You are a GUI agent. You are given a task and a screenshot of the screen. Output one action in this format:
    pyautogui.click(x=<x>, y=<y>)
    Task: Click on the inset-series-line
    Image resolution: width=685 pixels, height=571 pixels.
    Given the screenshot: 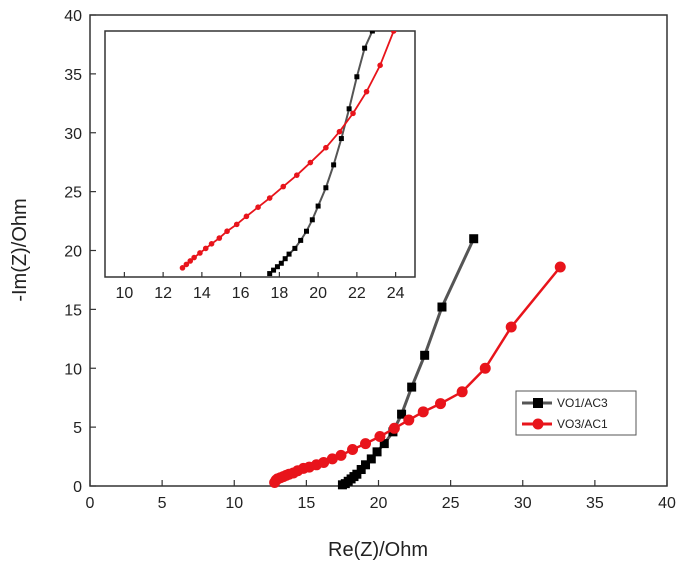 What is the action you would take?
    pyautogui.click(x=288, y=150)
    